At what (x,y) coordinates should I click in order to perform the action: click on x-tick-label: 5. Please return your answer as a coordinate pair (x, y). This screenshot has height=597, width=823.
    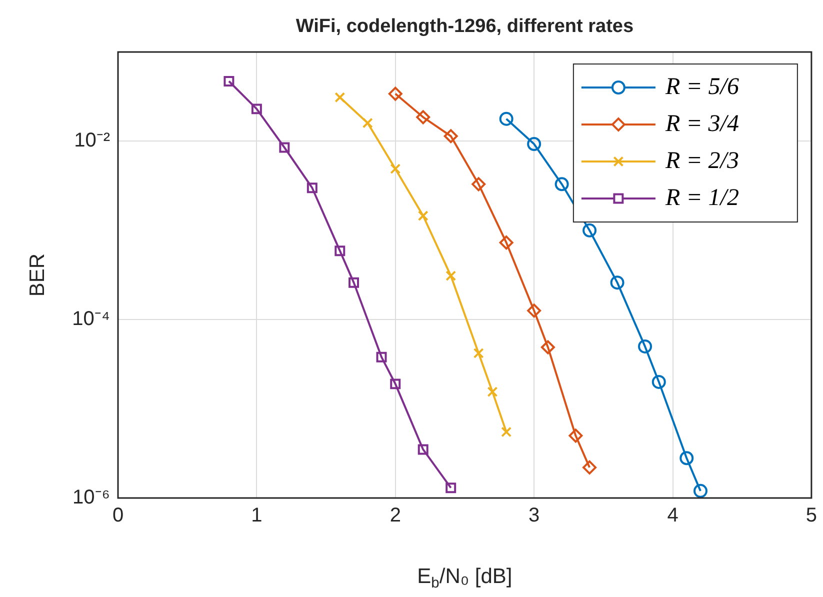
    Looking at the image, I should click on (811, 515).